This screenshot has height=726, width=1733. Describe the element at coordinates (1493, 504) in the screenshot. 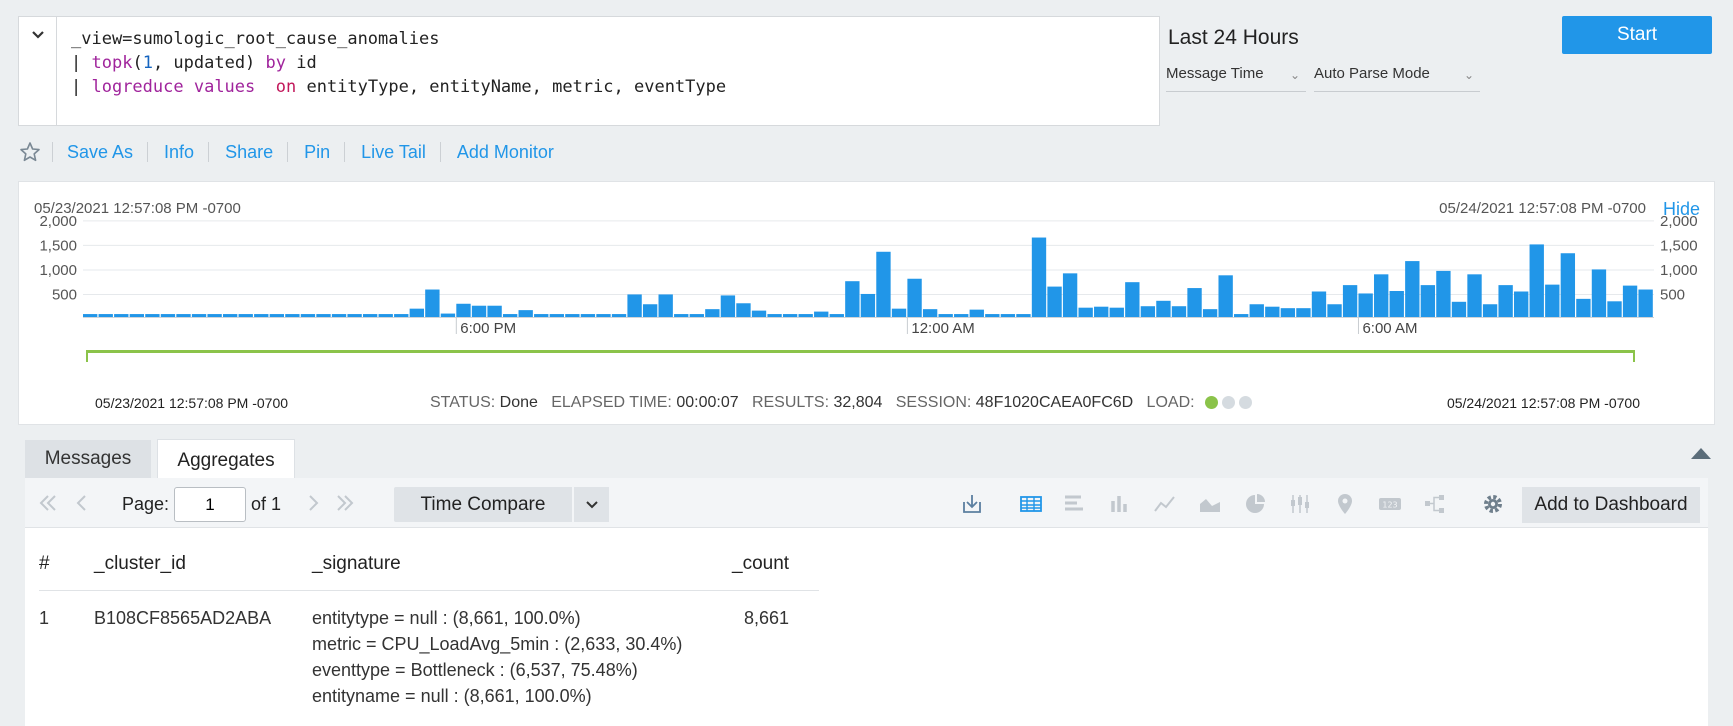

I see `gear-icon` at that location.